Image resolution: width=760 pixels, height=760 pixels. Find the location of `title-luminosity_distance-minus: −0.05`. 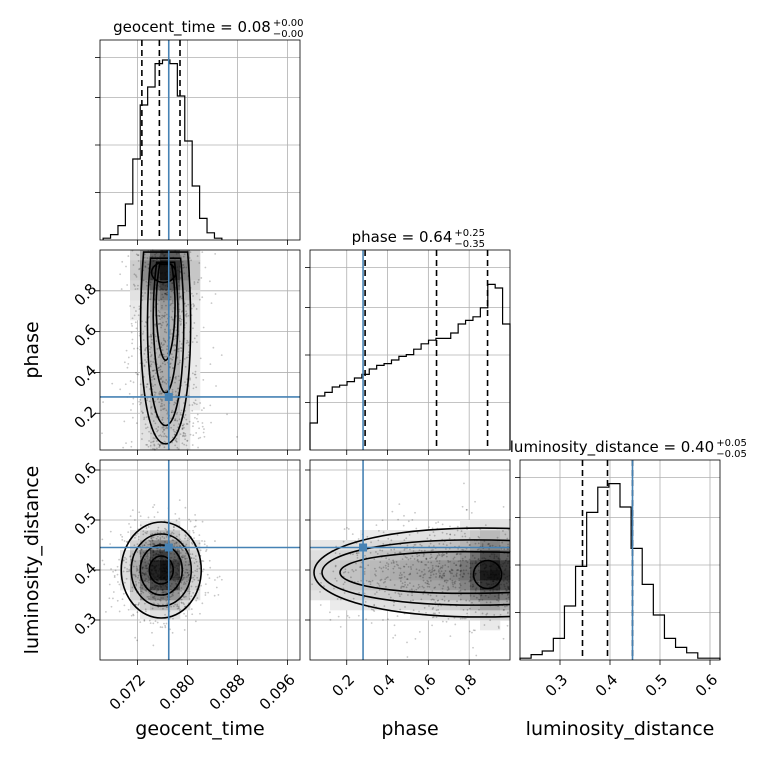

title-luminosity_distance-minus: −0.05 is located at coordinates (731, 454).